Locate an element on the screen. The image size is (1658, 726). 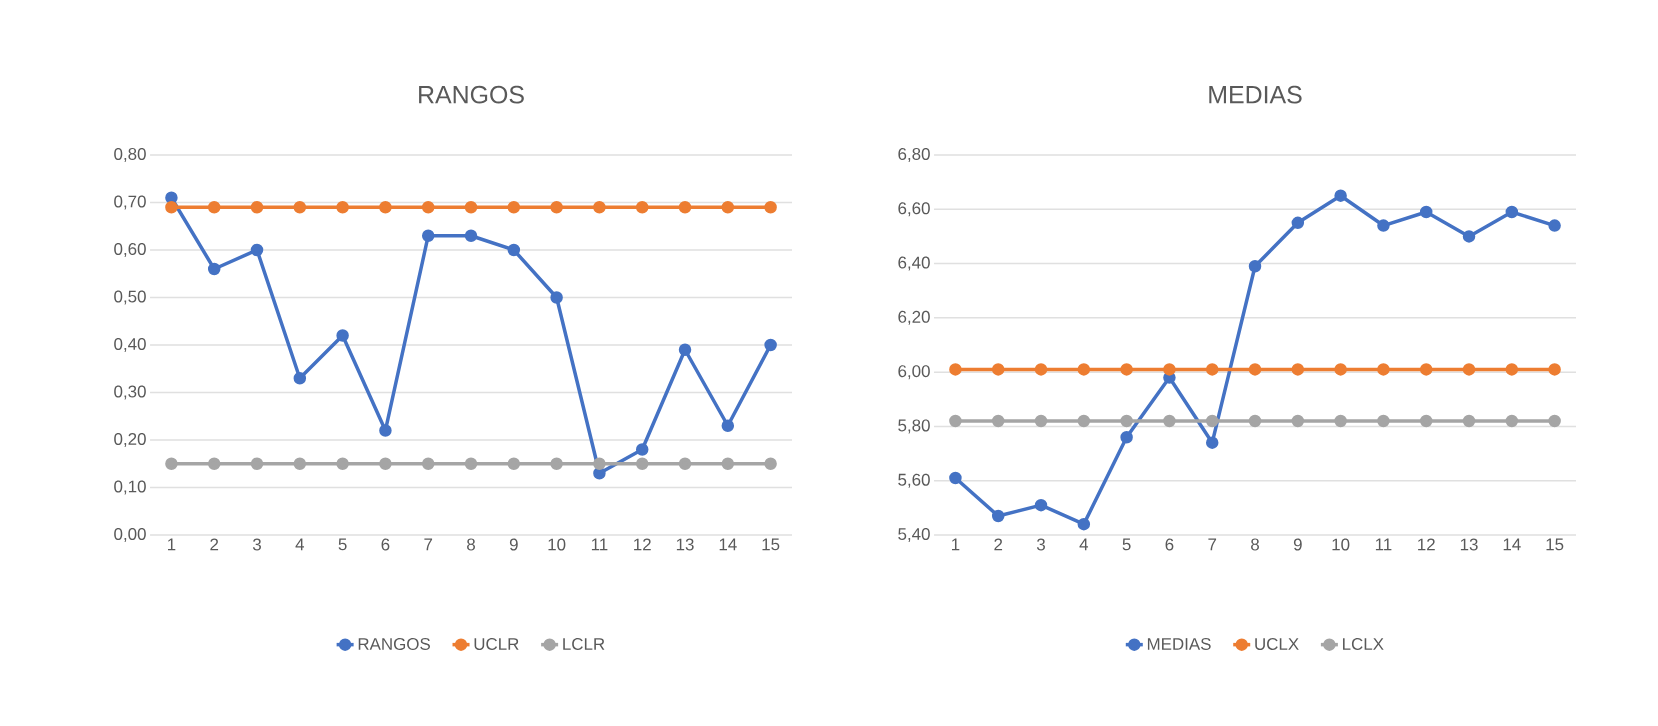
legend-label: UCLR is located at coordinates (496, 643).